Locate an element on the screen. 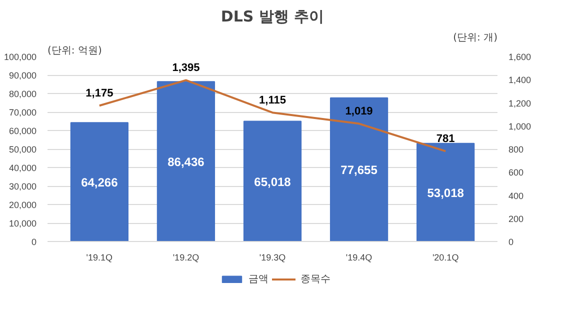 This screenshot has width=580, height=329. data-label: 781 is located at coordinates (445, 139).